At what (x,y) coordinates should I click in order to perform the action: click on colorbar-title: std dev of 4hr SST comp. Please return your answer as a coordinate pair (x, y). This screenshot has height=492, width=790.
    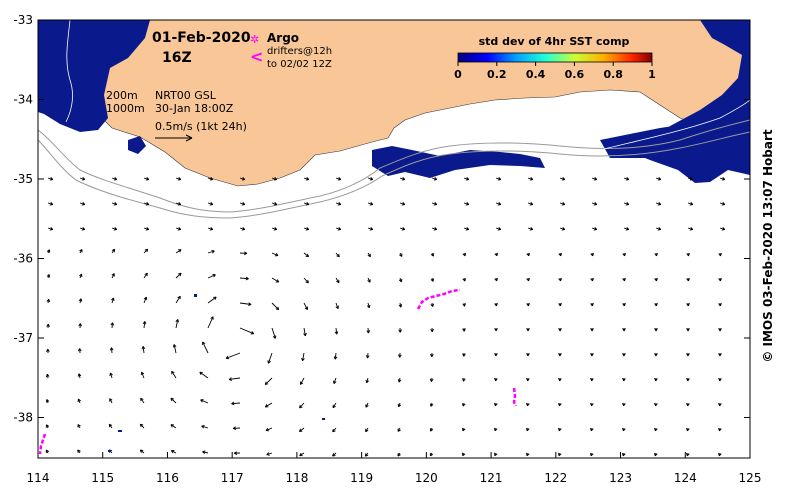
    Looking at the image, I should click on (554, 41).